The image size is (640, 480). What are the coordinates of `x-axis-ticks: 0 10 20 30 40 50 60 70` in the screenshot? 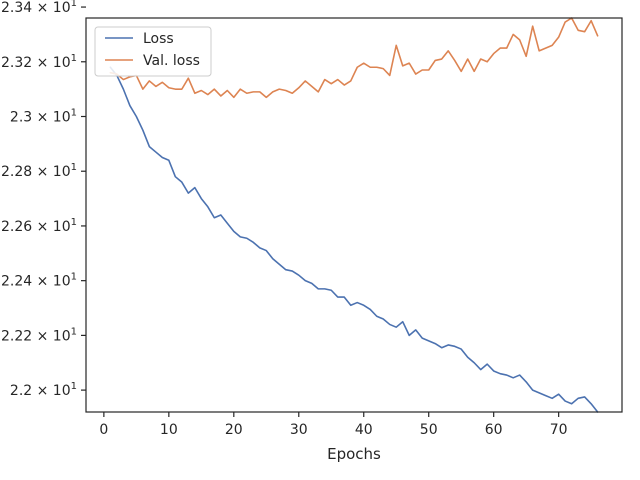 It's located at (333, 425).